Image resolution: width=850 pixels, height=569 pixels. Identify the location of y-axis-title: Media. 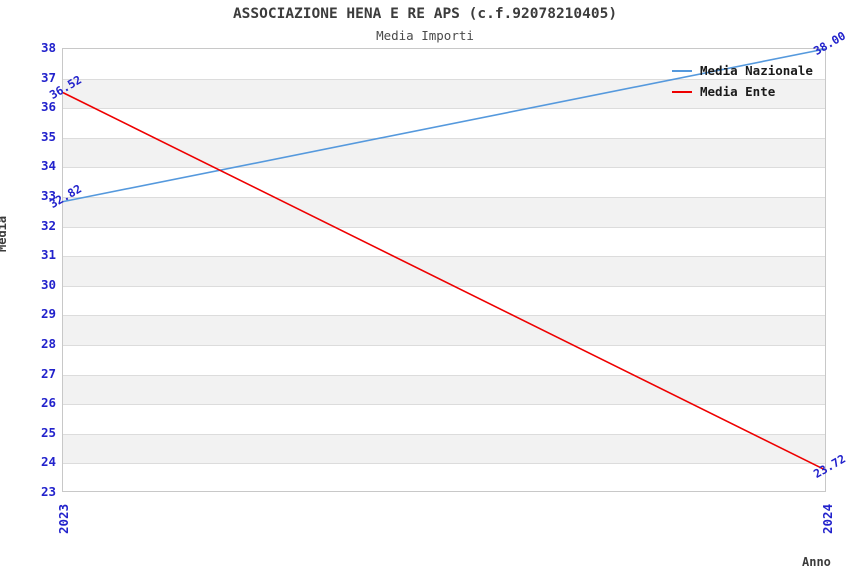
(4, 233).